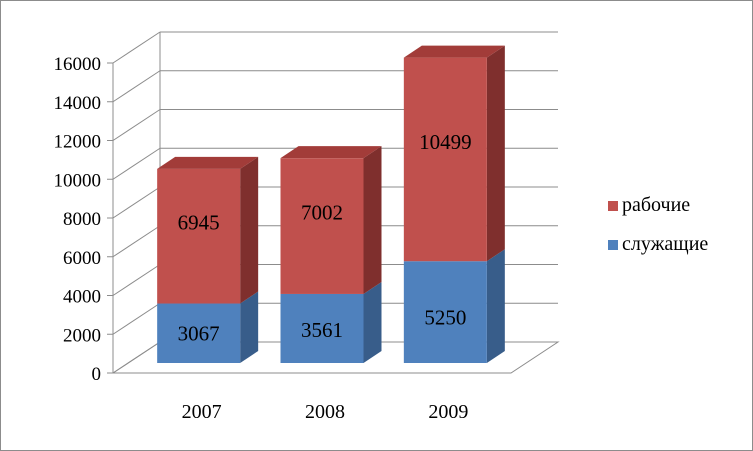  I want to click on data-label: 3067, so click(199, 333).